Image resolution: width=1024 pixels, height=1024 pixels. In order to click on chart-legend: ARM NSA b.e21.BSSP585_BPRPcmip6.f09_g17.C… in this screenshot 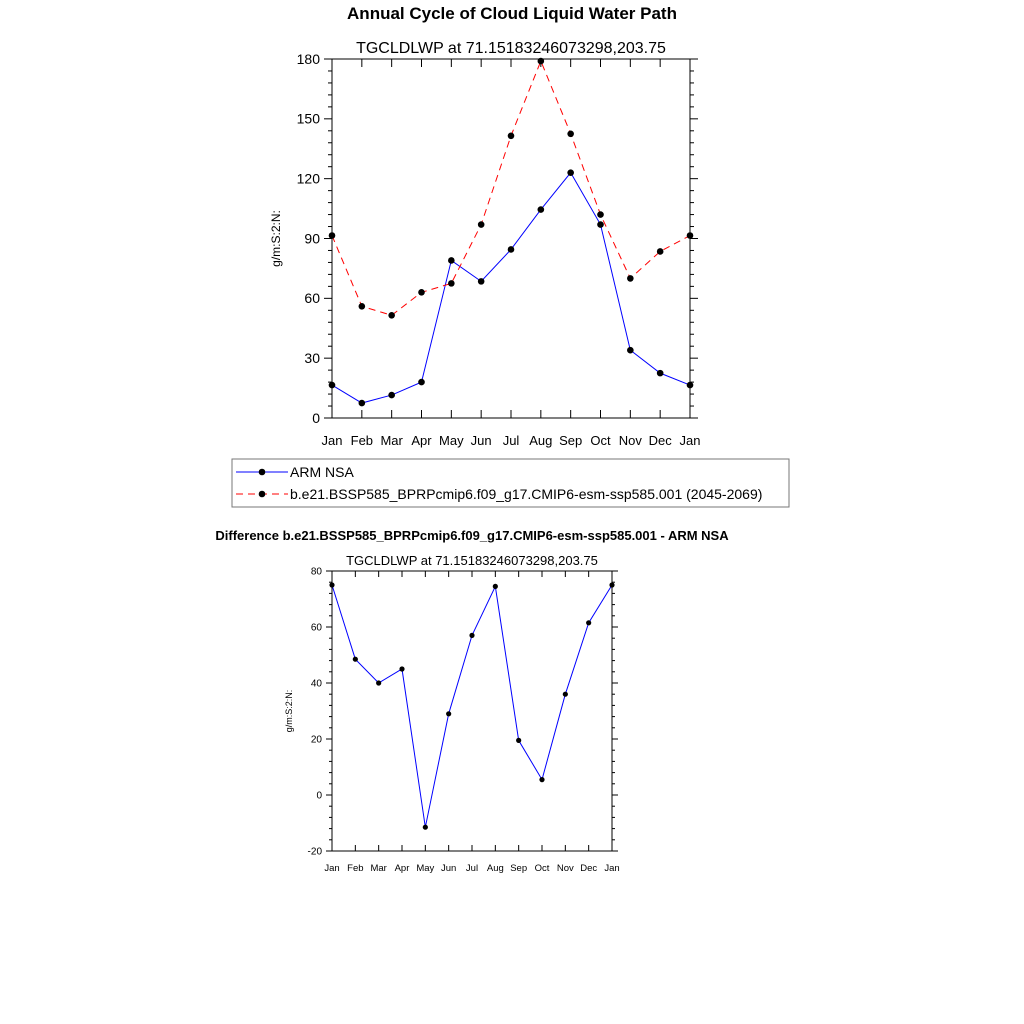, I will do `click(510, 483)`.